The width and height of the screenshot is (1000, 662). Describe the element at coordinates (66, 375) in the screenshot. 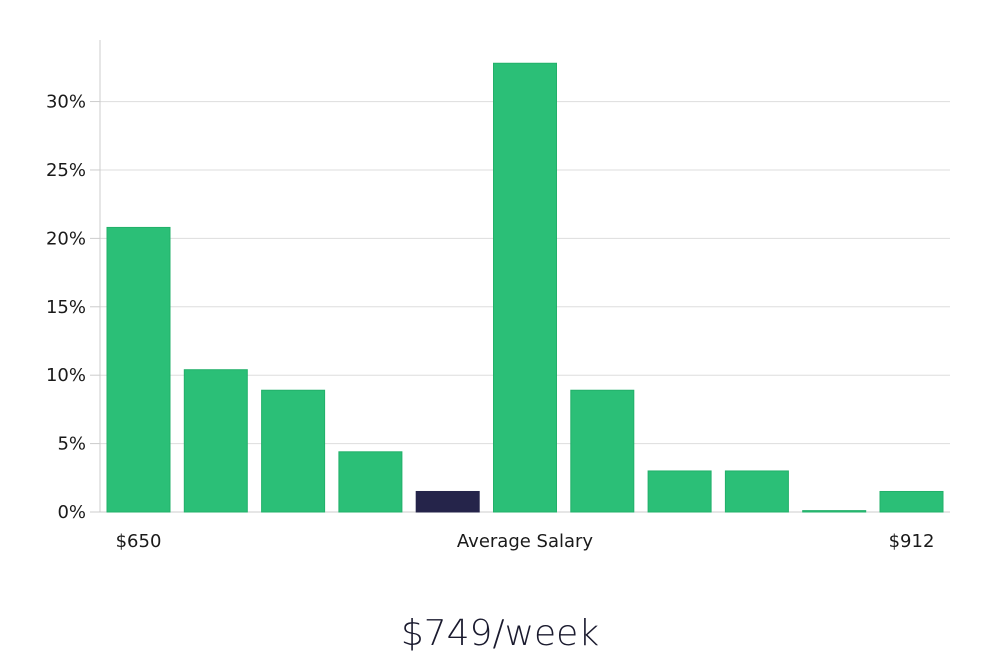

I see `y-tick-label: 10%` at that location.